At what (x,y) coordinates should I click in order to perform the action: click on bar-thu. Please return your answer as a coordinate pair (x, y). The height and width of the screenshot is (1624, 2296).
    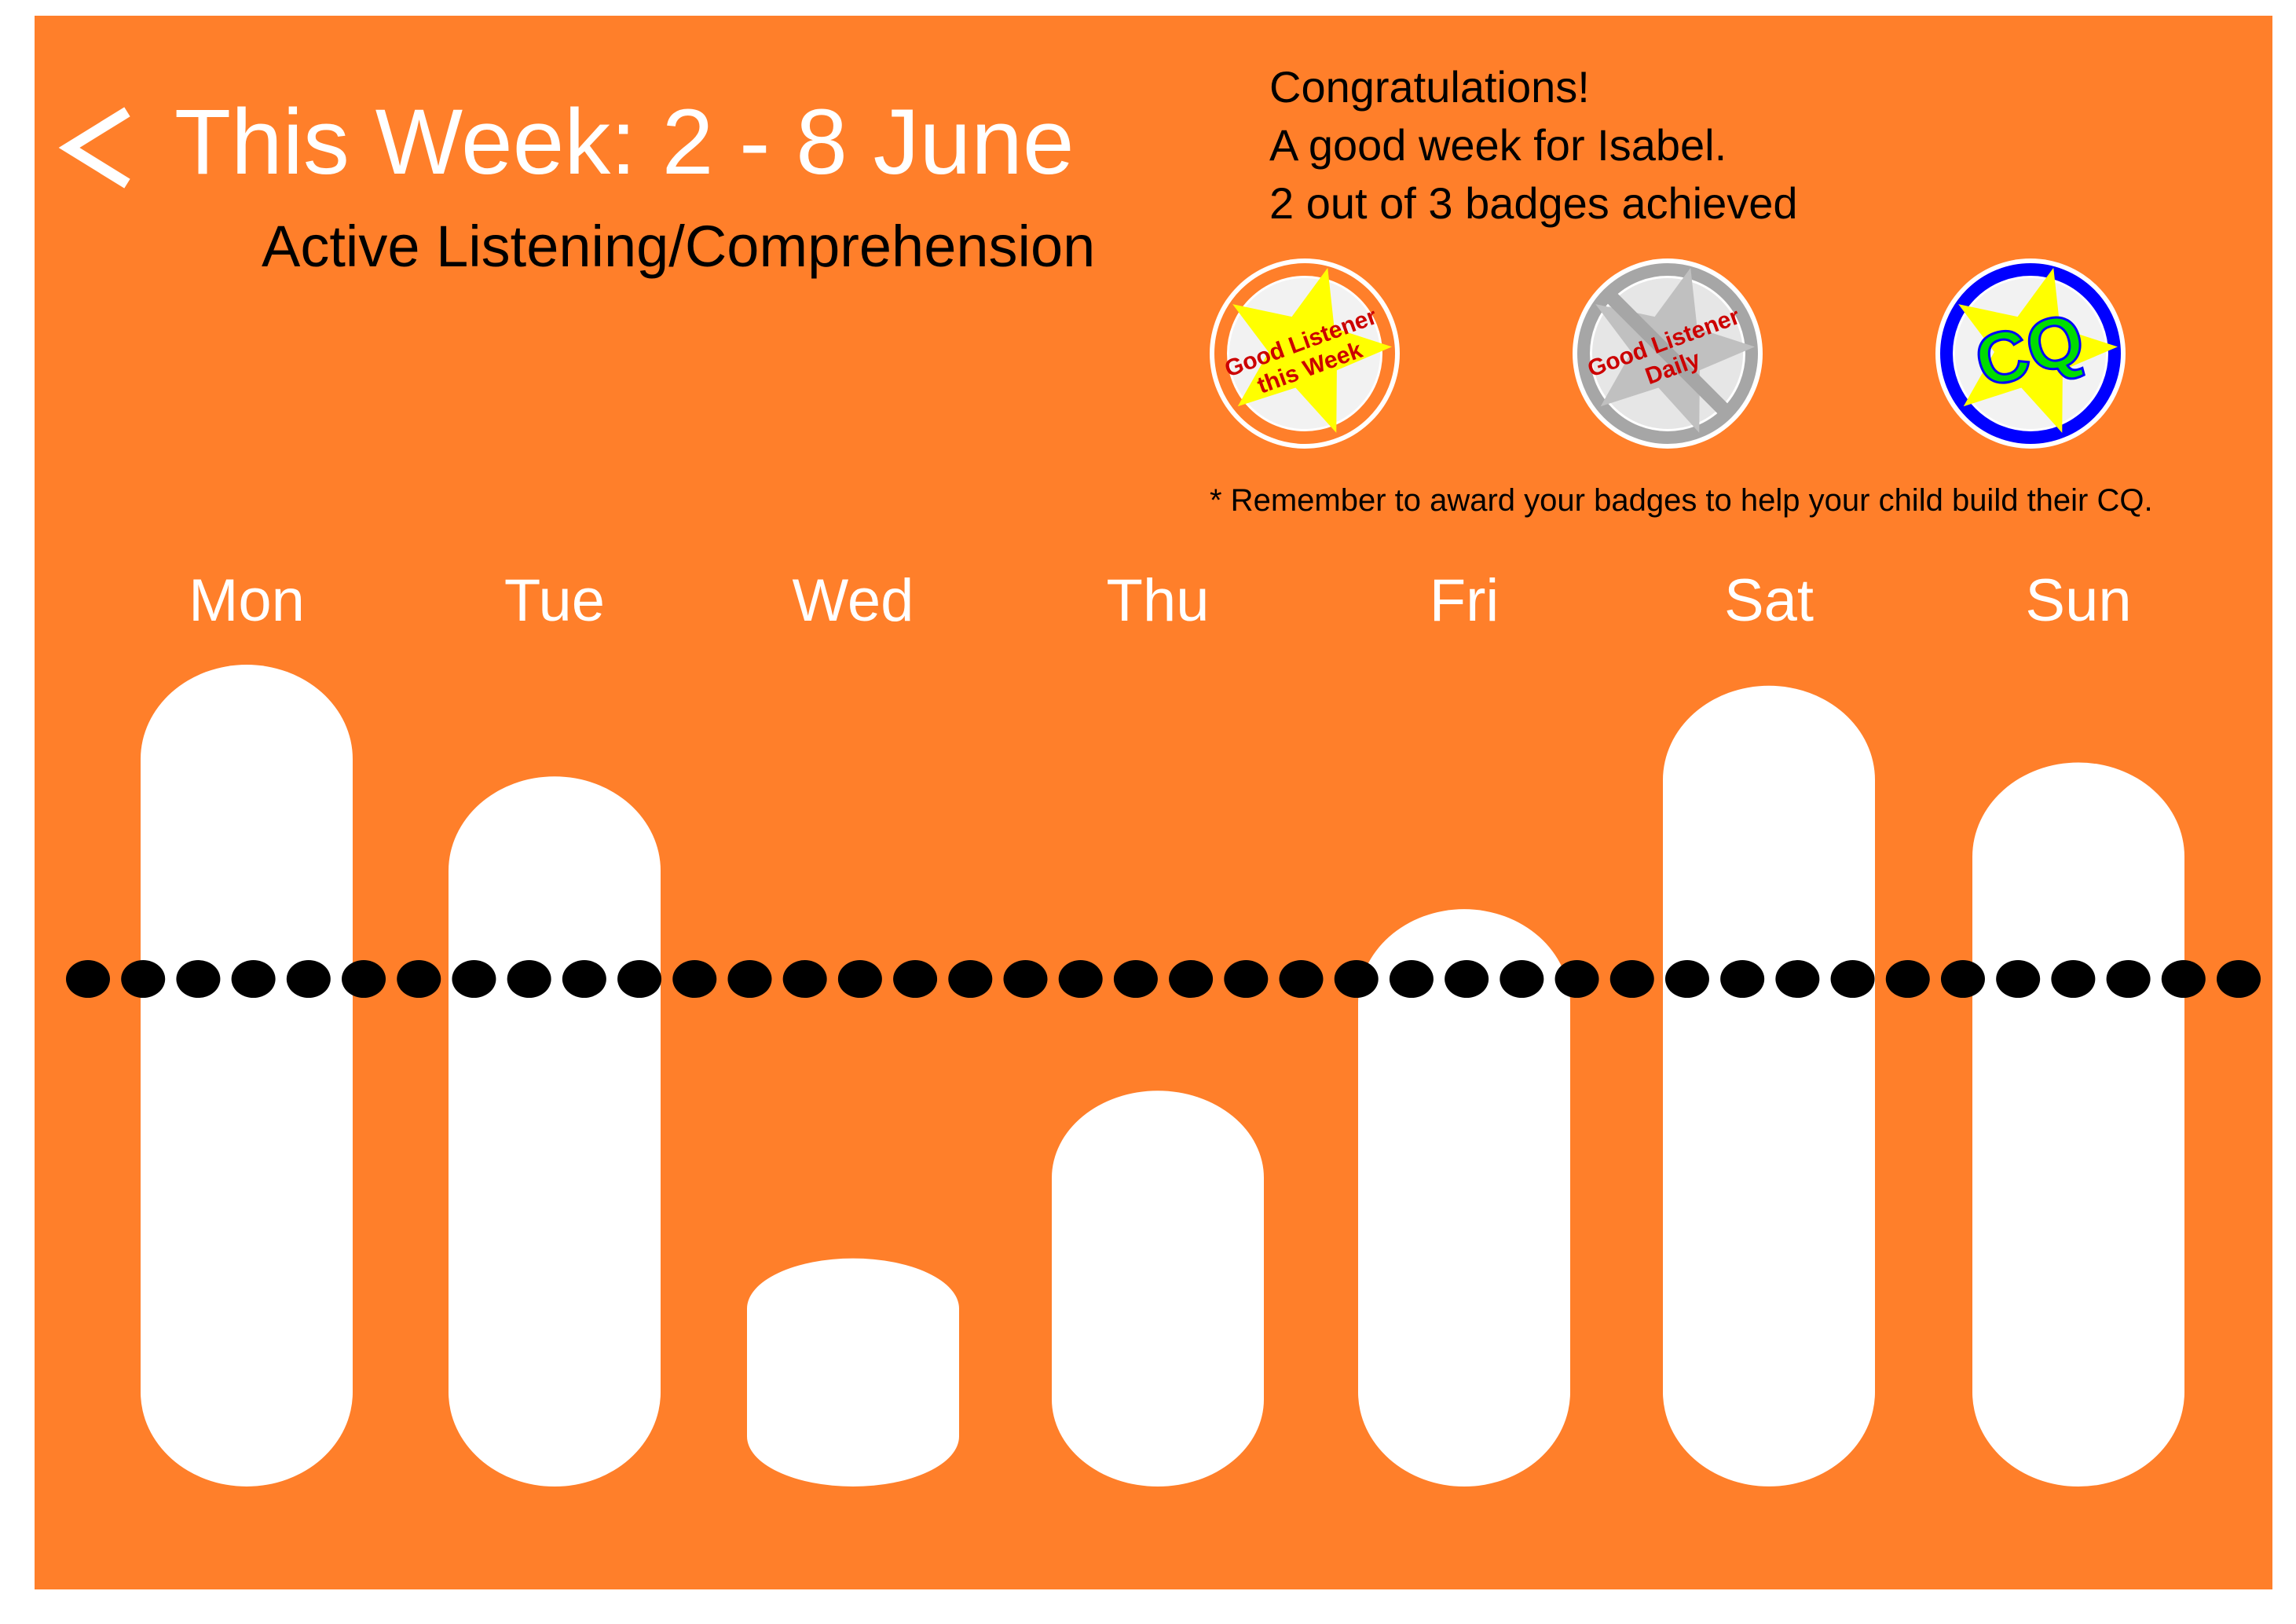
    Looking at the image, I should click on (1158, 1289).